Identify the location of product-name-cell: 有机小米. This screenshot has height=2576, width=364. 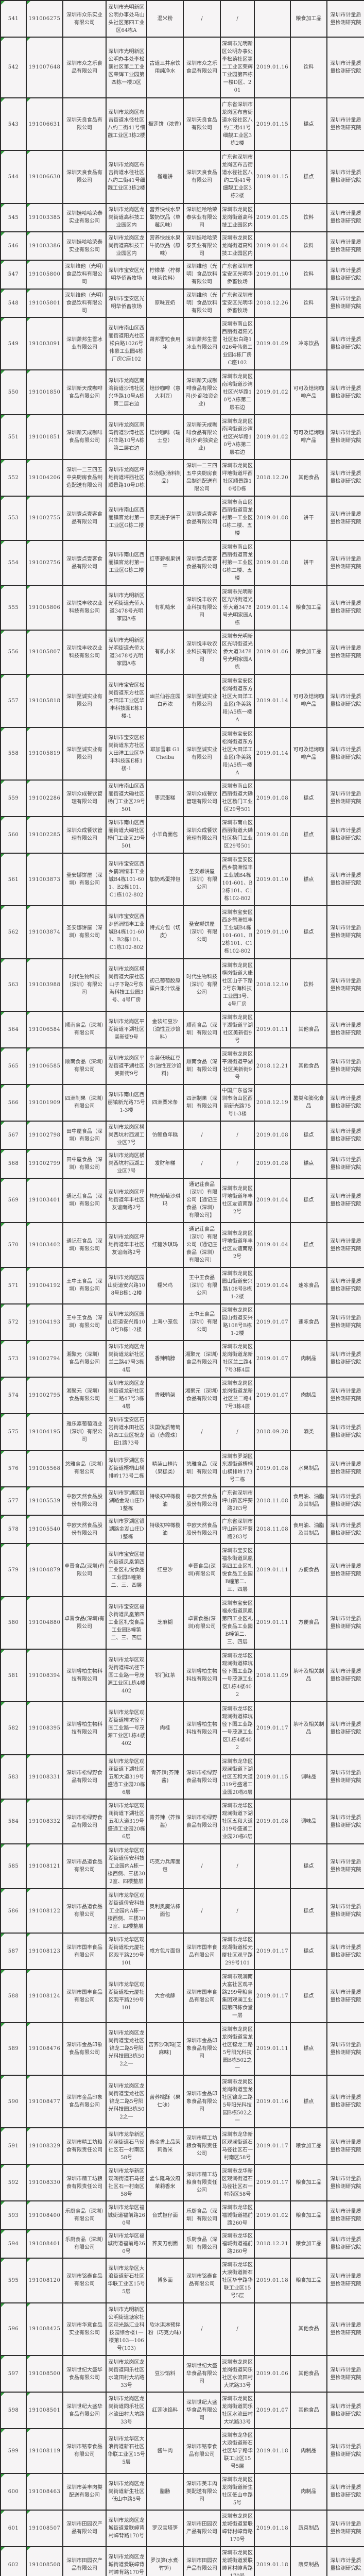
(165, 652).